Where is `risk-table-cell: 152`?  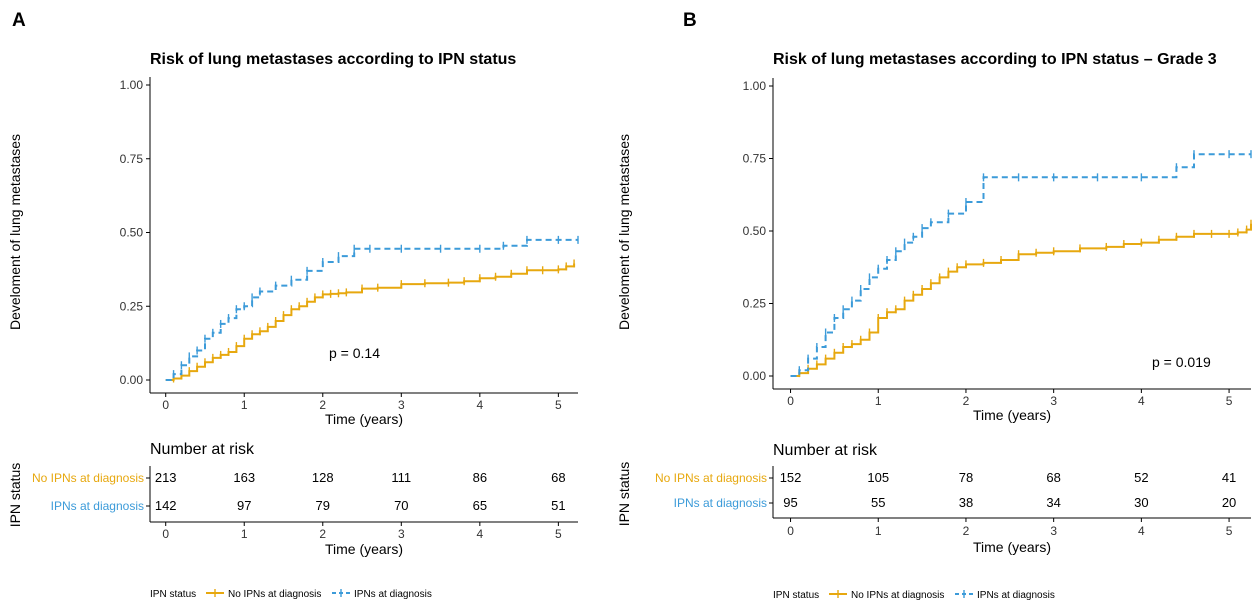
risk-table-cell: 152 is located at coordinates (791, 477).